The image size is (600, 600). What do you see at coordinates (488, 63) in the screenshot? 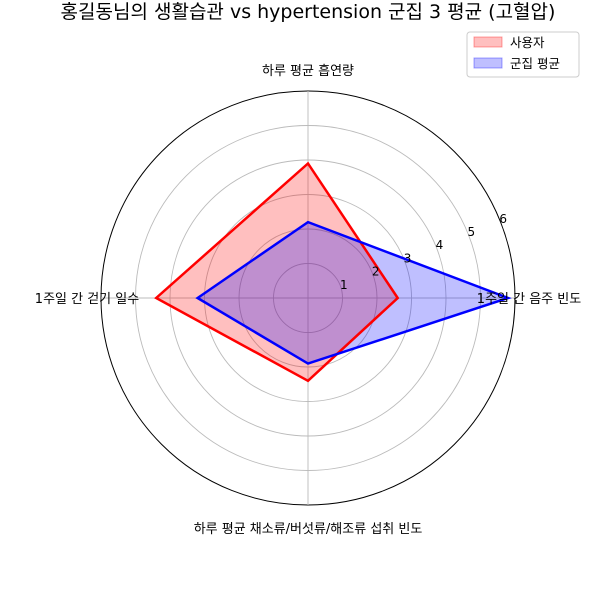
I see `legend-swatch-cluster-average` at bounding box center [488, 63].